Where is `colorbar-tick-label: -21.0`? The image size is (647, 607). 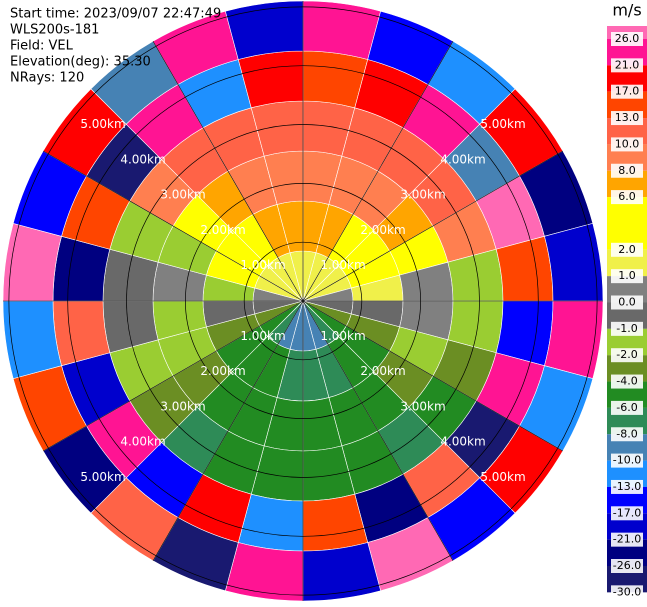 colorbar-tick-label: -21.0 is located at coordinates (627, 539).